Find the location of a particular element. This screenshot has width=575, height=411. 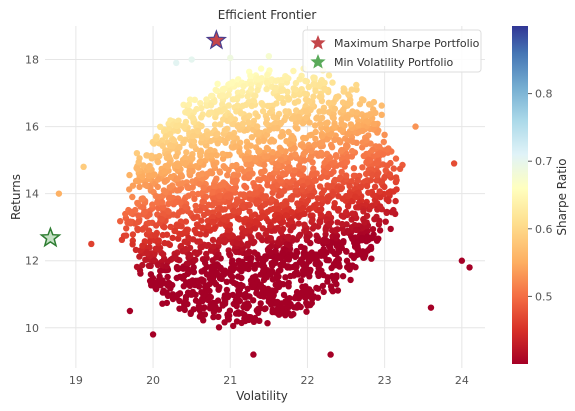

x-tick-label: 24 is located at coordinates (462, 380).